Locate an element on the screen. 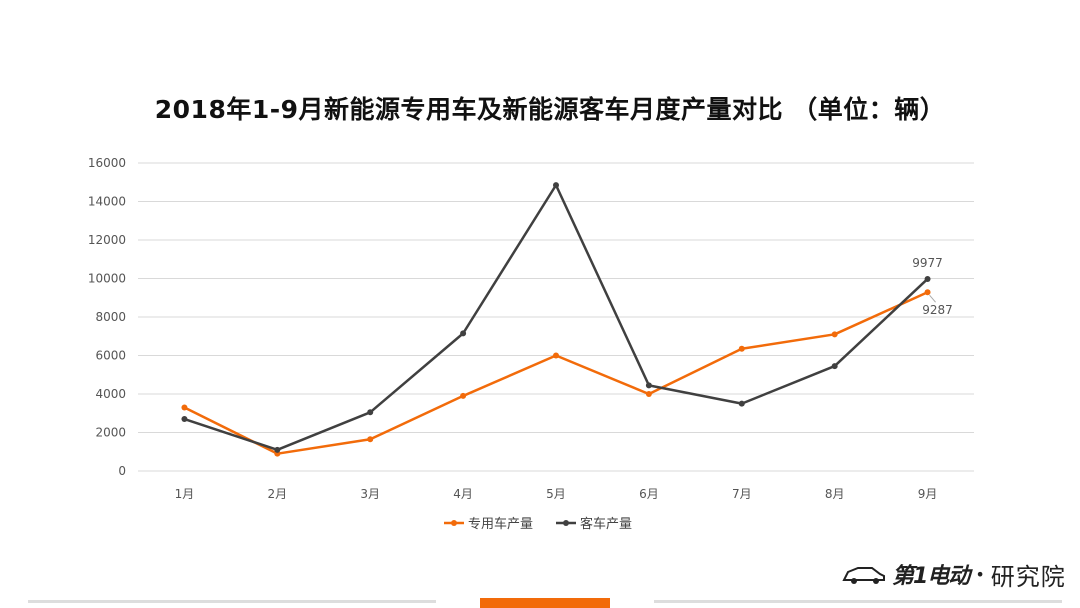 The height and width of the screenshot is (608, 1080). footer-divider-right is located at coordinates (858, 601).